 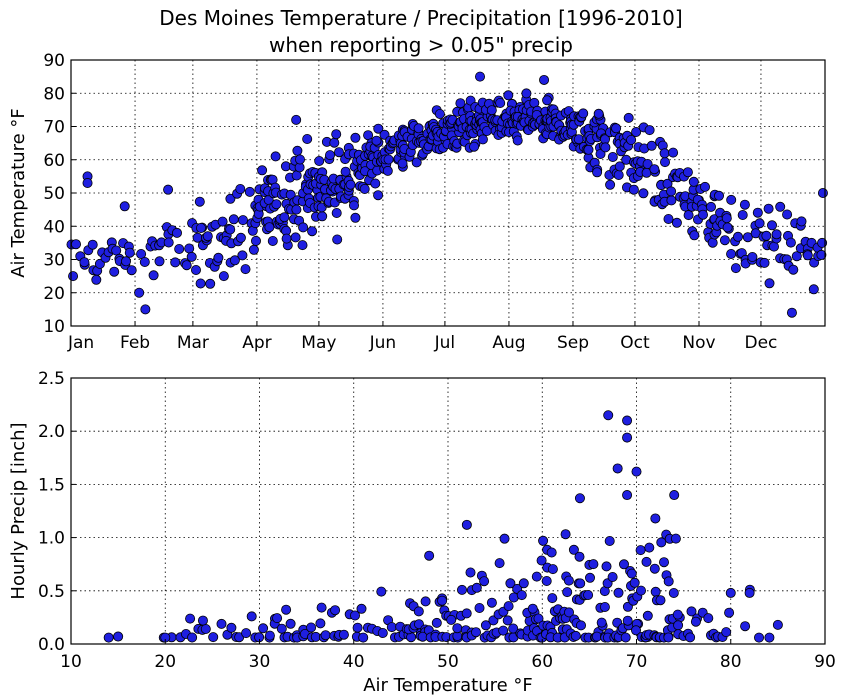 I want to click on bottom-y-tick-label: 1.0, so click(x=51, y=539).